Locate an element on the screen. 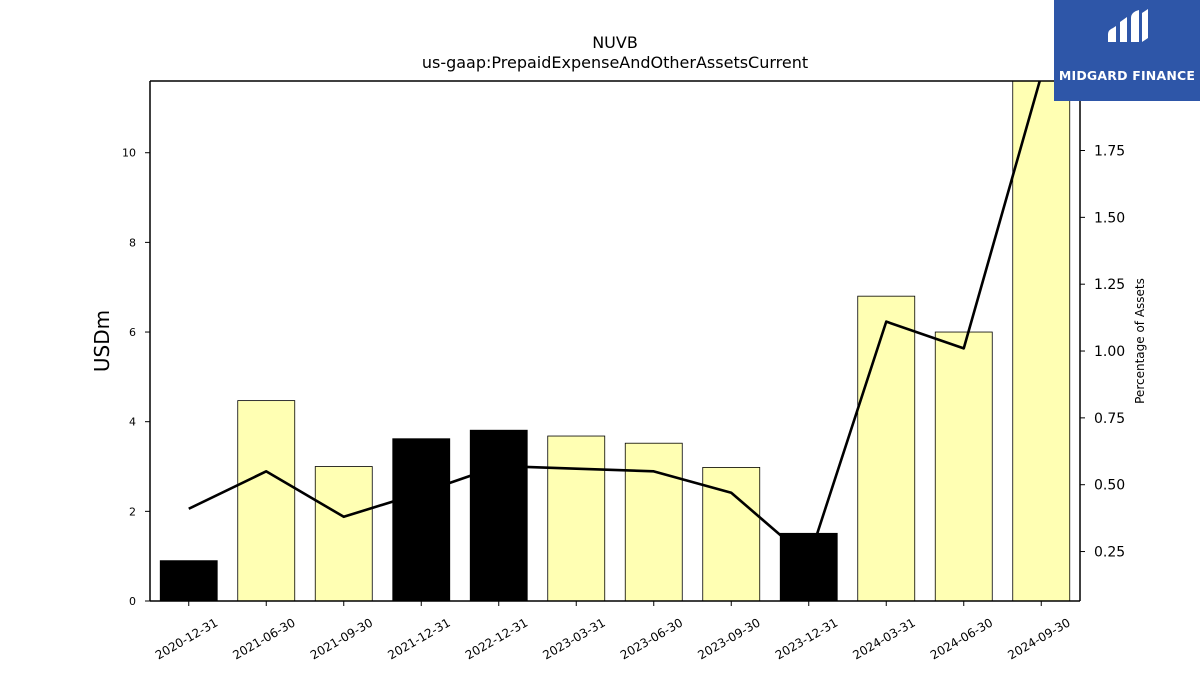  x-tick-label: 2023-12-31 is located at coordinates (806, 638).